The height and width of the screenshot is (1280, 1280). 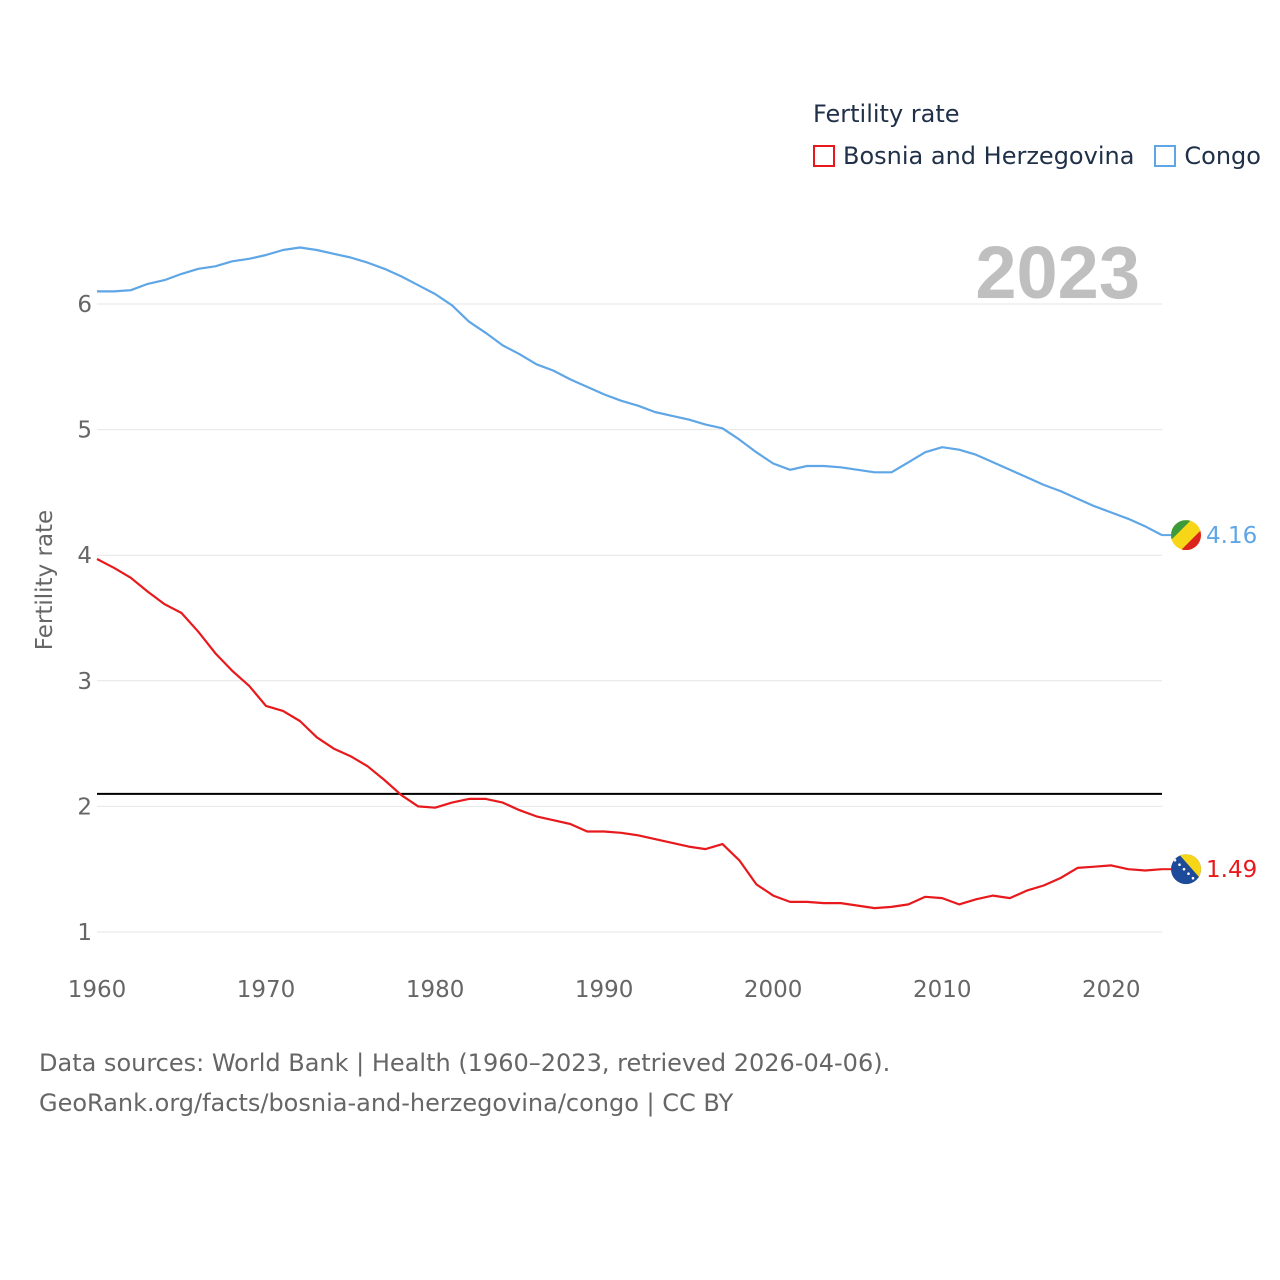 I want to click on legend-label-congo: Congo, so click(x=1222, y=156).